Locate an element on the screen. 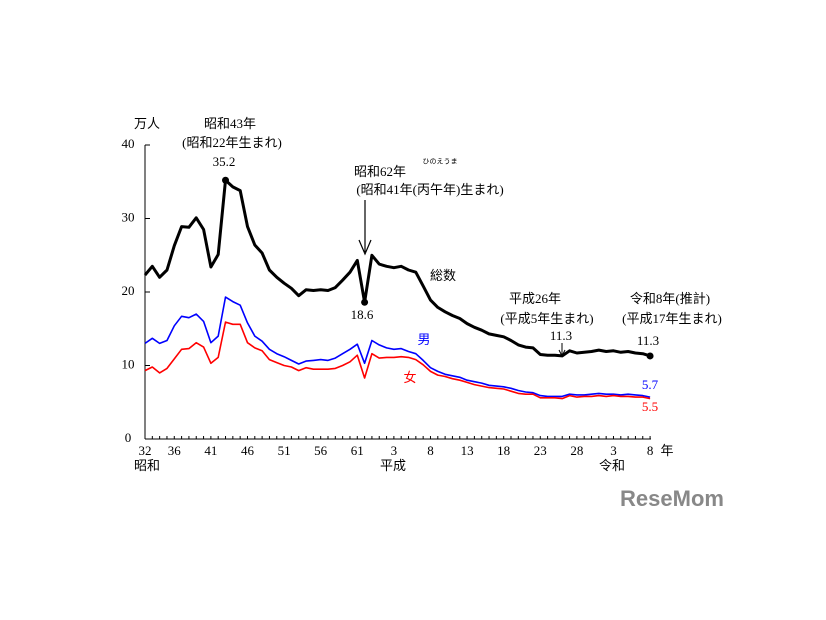 The width and height of the screenshot is (826, 620). arrow is located at coordinates (365, 228).